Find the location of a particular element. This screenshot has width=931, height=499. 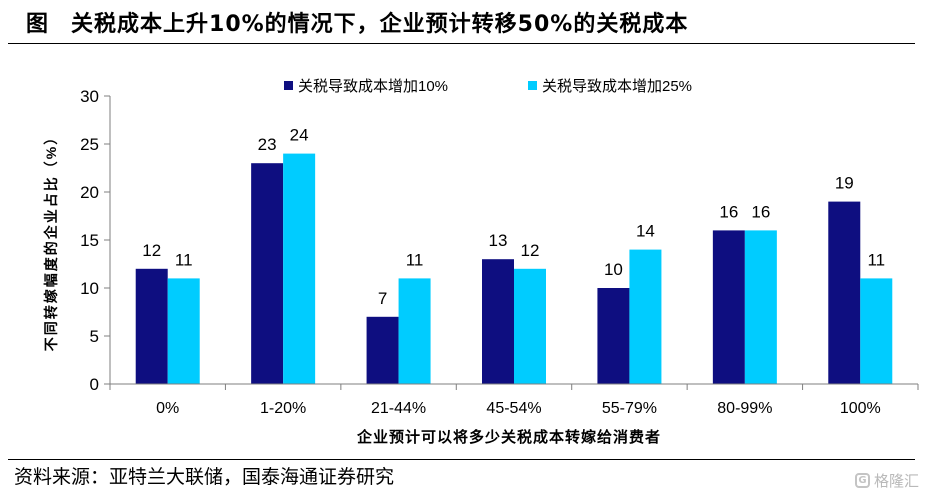

x-tick-label: 45-54% is located at coordinates (513, 408).